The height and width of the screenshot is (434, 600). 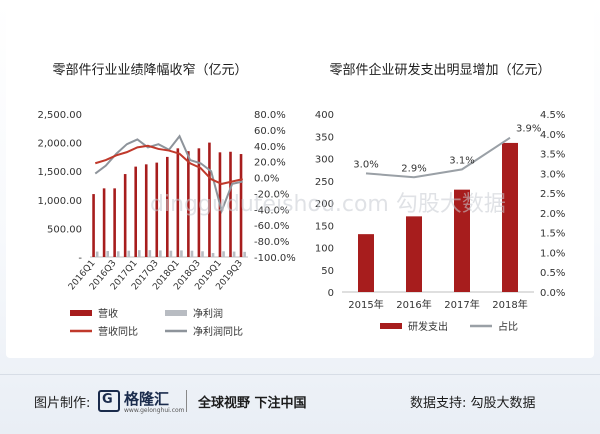 What do you see at coordinates (365, 304) in the screenshot?
I see `chart2-x-tick: 2015年` at bounding box center [365, 304].